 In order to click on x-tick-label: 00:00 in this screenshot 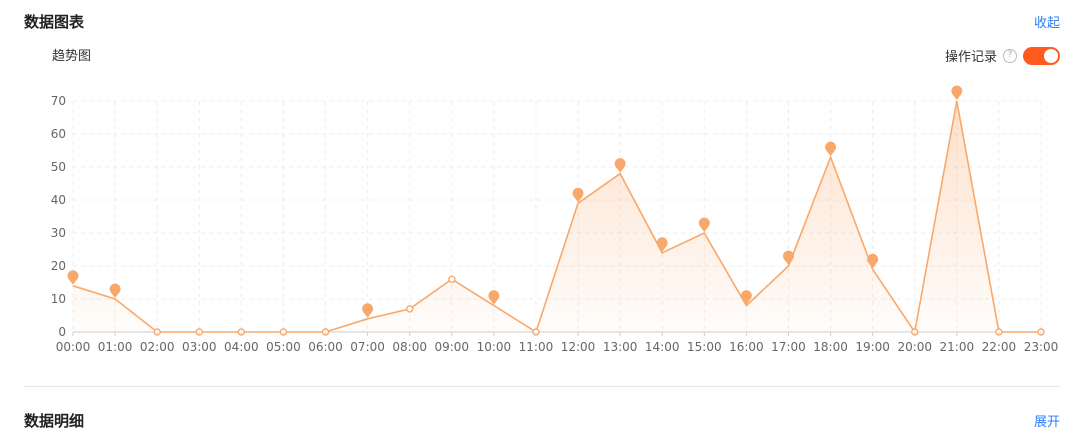, I will do `click(73, 347)`.